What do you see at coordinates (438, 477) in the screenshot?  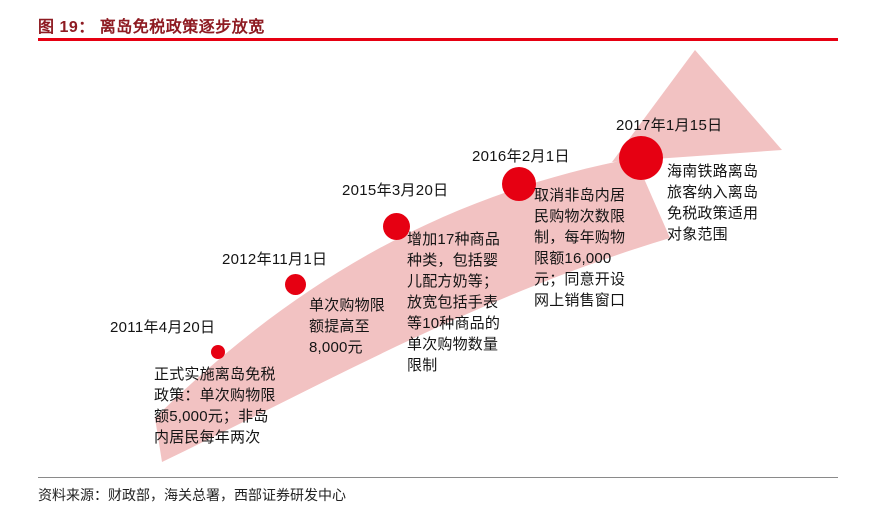 I see `footer-divider` at bounding box center [438, 477].